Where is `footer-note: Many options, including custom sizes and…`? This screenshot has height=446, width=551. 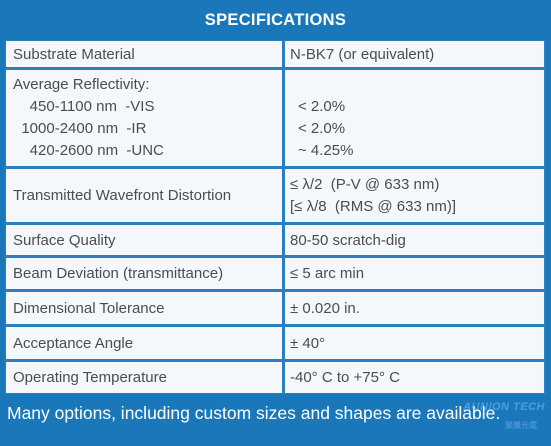 footer-note: Many options, including custom sizes and… is located at coordinates (254, 412).